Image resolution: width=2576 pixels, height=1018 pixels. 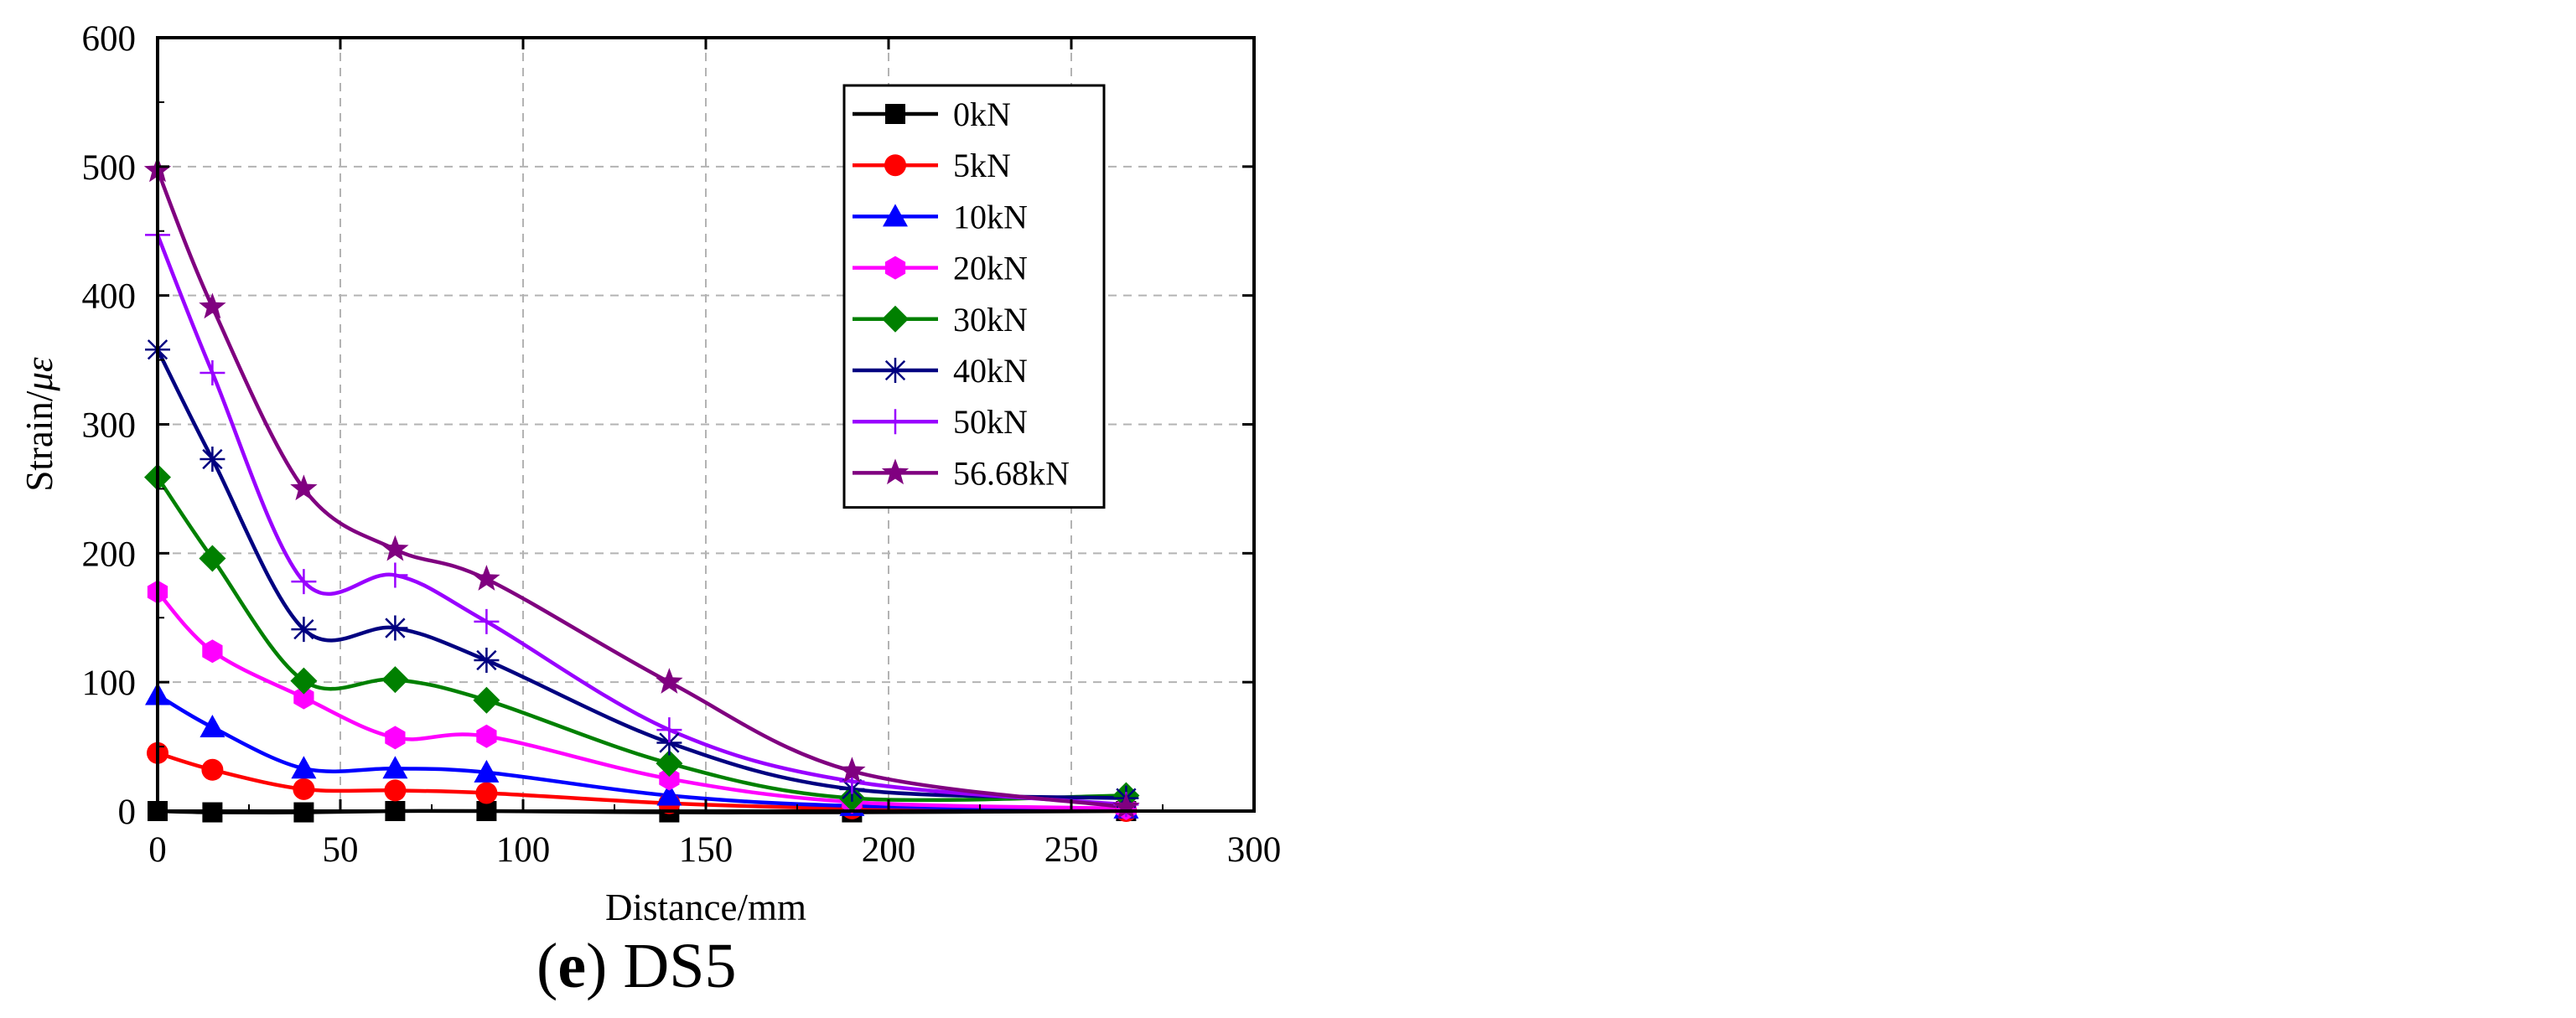 What do you see at coordinates (127, 812) in the screenshot?
I see `y-tick-label: 0` at bounding box center [127, 812].